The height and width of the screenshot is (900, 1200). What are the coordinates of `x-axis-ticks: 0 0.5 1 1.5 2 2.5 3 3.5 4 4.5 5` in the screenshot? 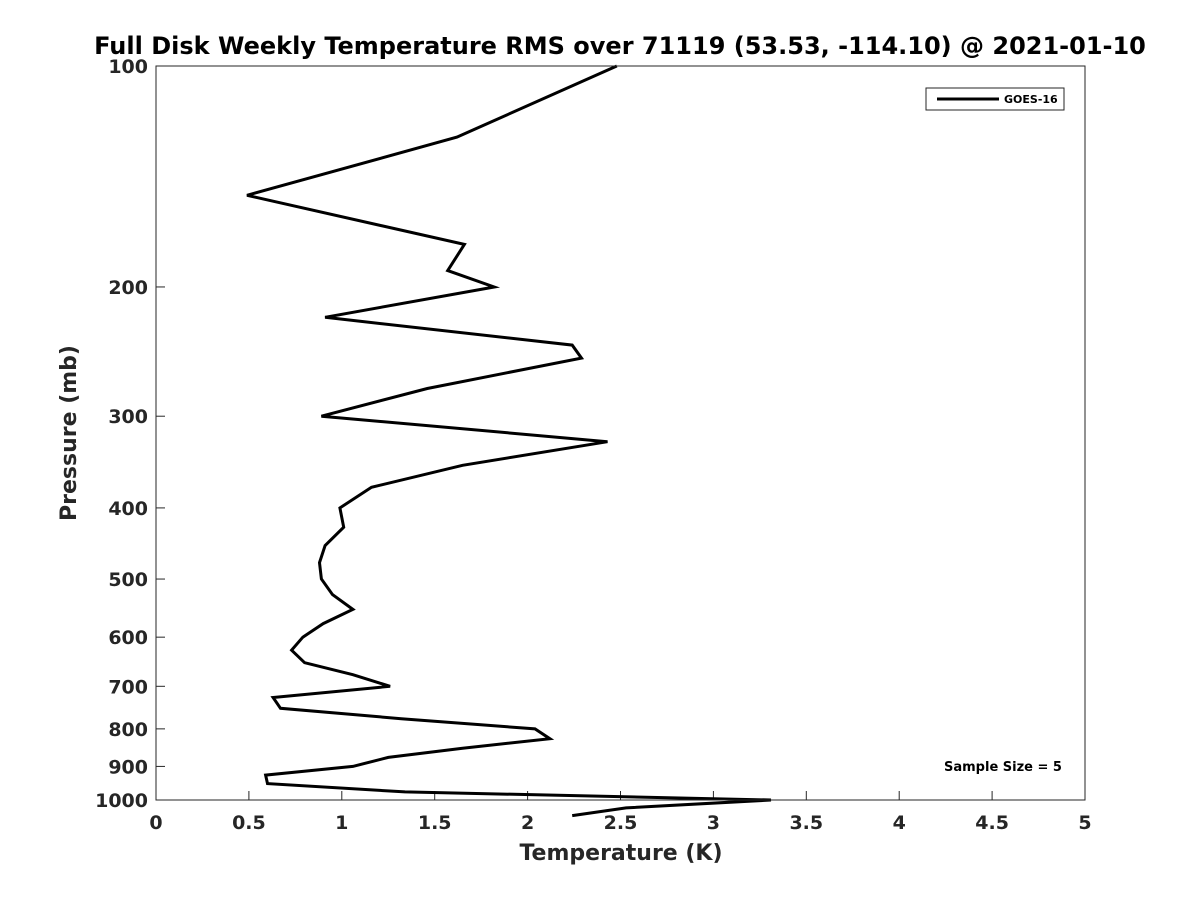 It's located at (620, 812).